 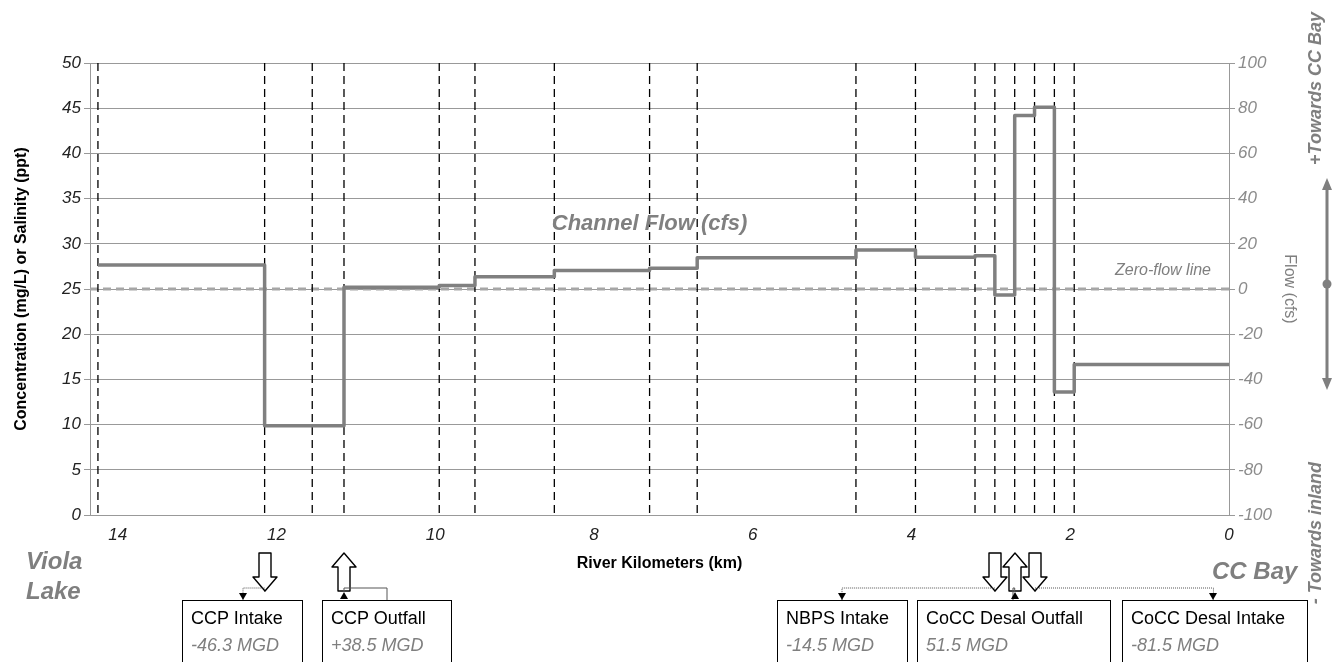 What do you see at coordinates (1209, 632) in the screenshot?
I see `annotation: CoCC Desal Intake -81.5 MGD` at bounding box center [1209, 632].